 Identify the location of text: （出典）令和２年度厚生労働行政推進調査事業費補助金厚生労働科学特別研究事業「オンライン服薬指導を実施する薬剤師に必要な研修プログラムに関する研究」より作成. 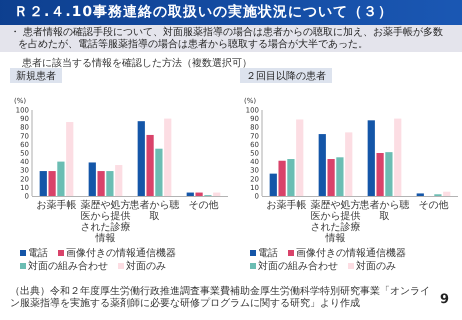
(220, 298).